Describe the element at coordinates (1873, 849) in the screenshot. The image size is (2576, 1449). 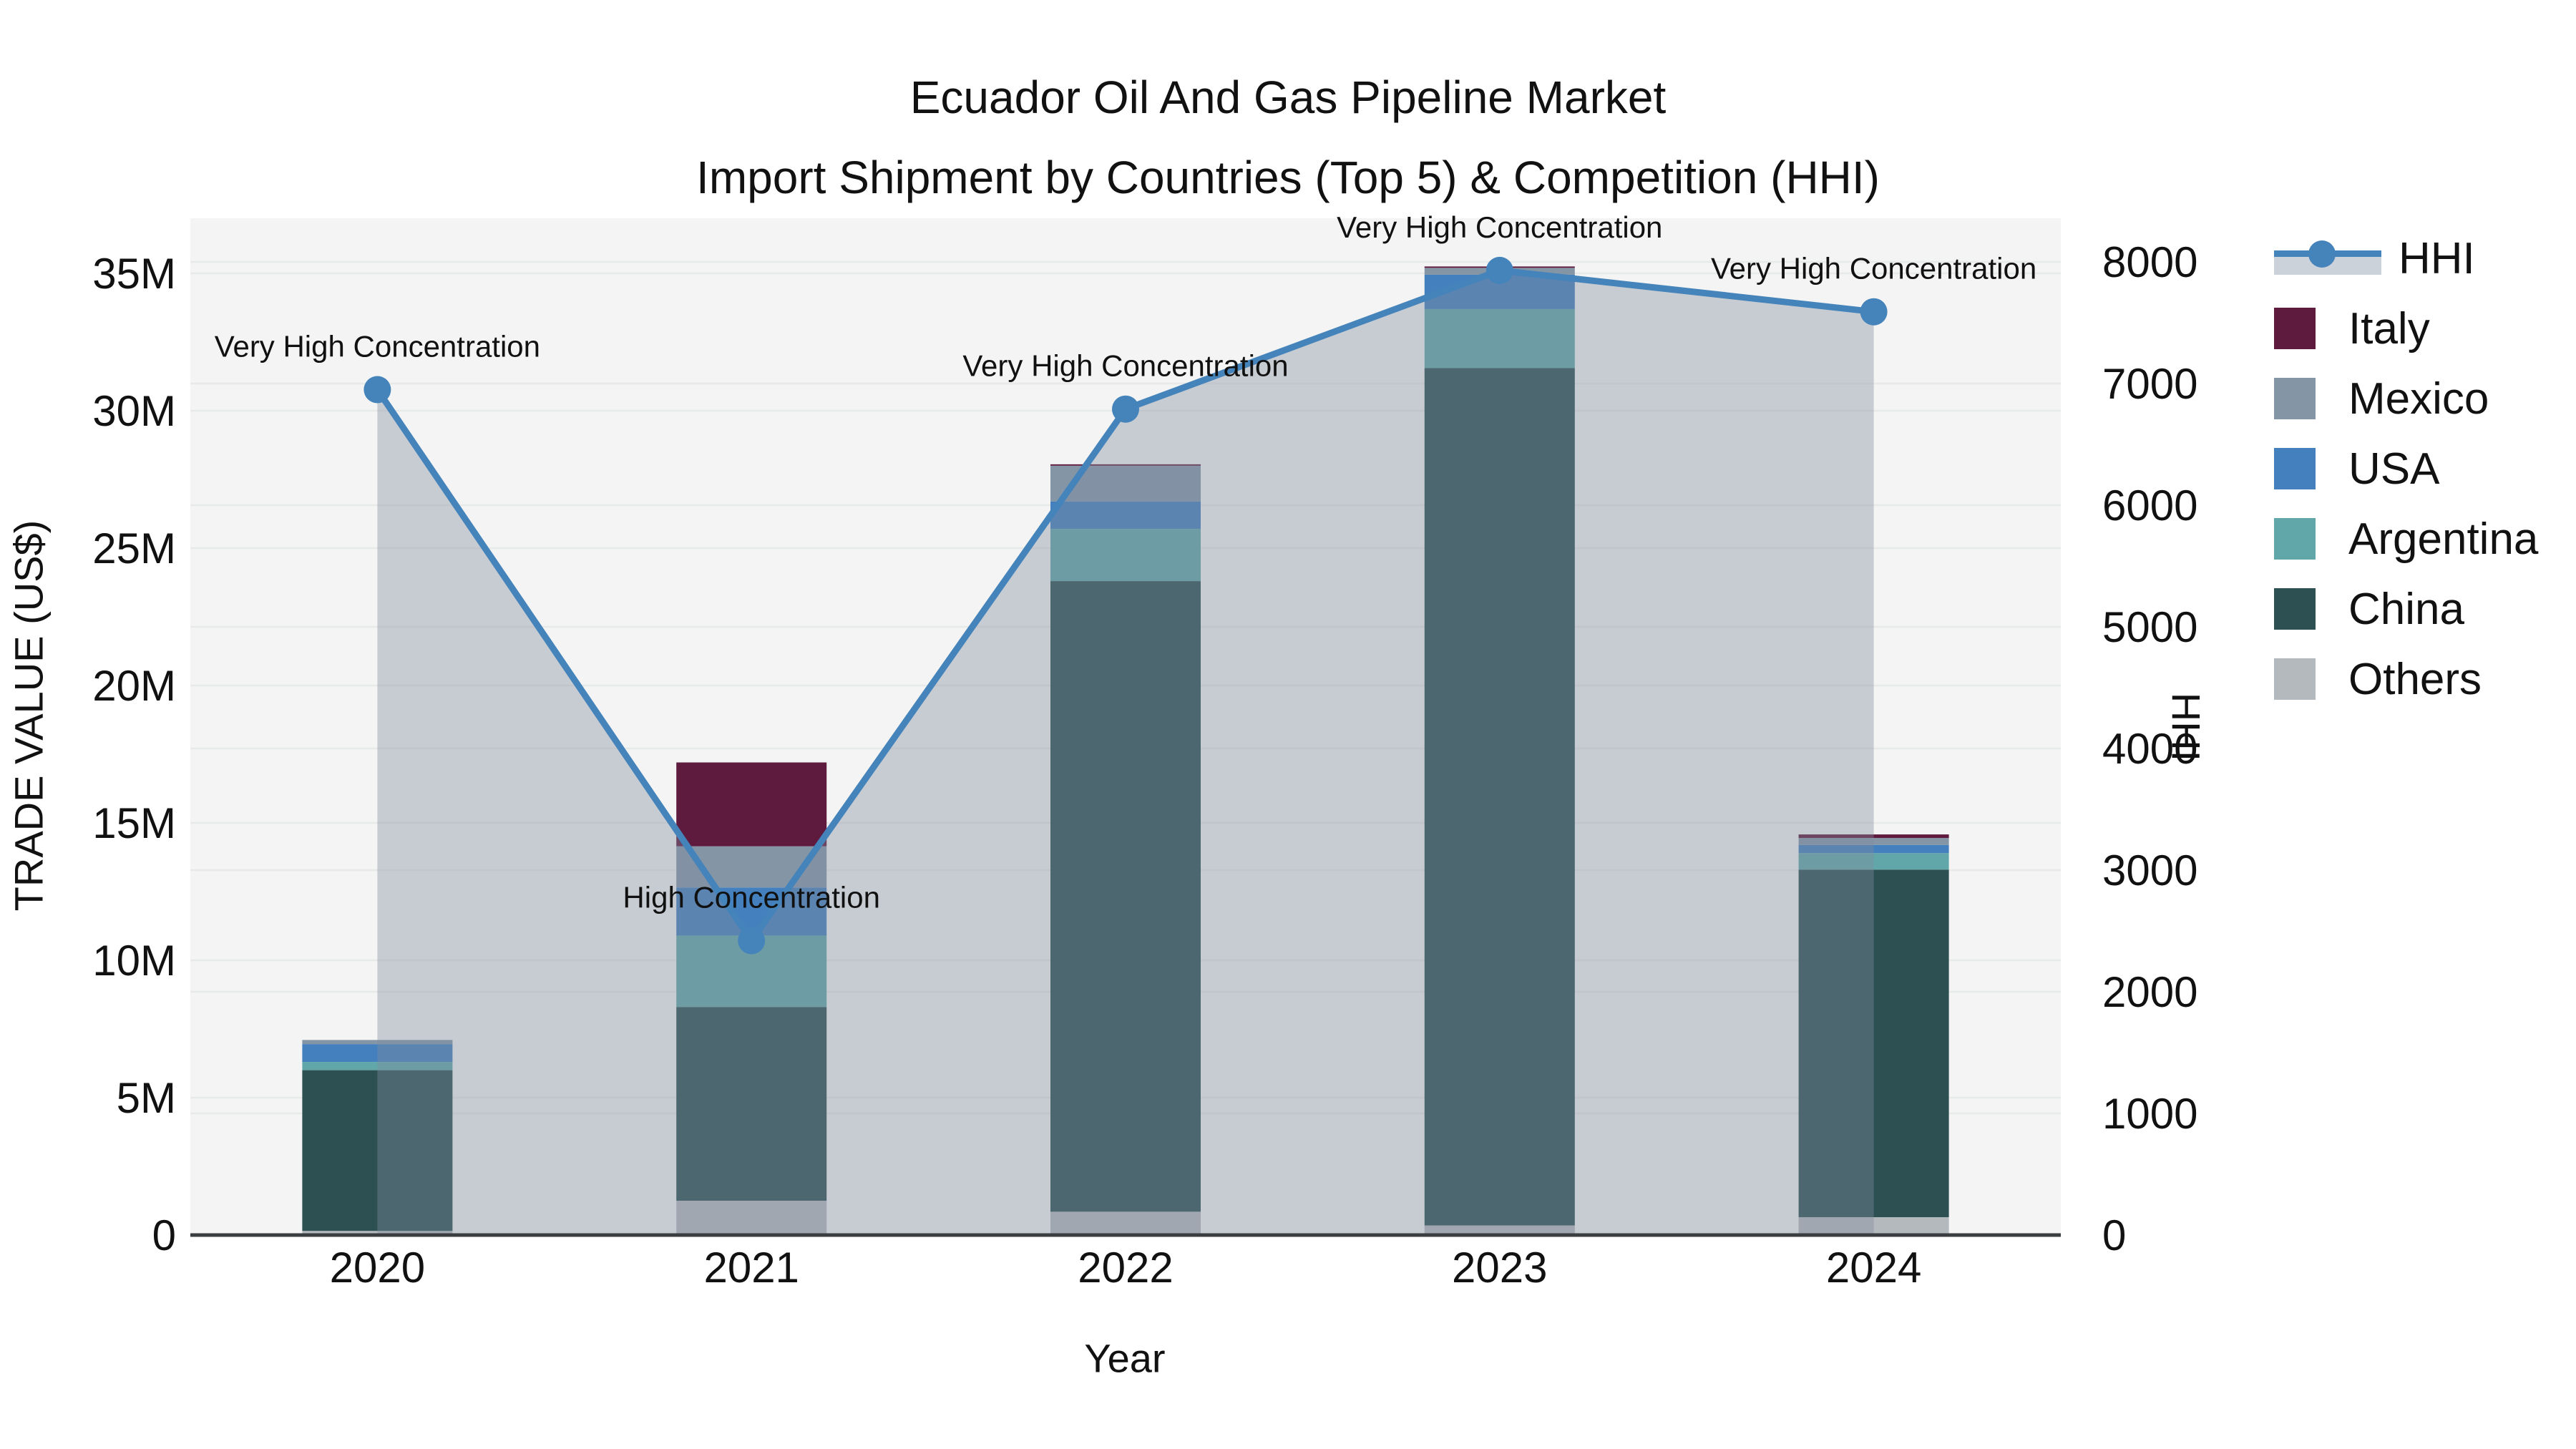
I see `bar-segment-USA-2024` at that location.